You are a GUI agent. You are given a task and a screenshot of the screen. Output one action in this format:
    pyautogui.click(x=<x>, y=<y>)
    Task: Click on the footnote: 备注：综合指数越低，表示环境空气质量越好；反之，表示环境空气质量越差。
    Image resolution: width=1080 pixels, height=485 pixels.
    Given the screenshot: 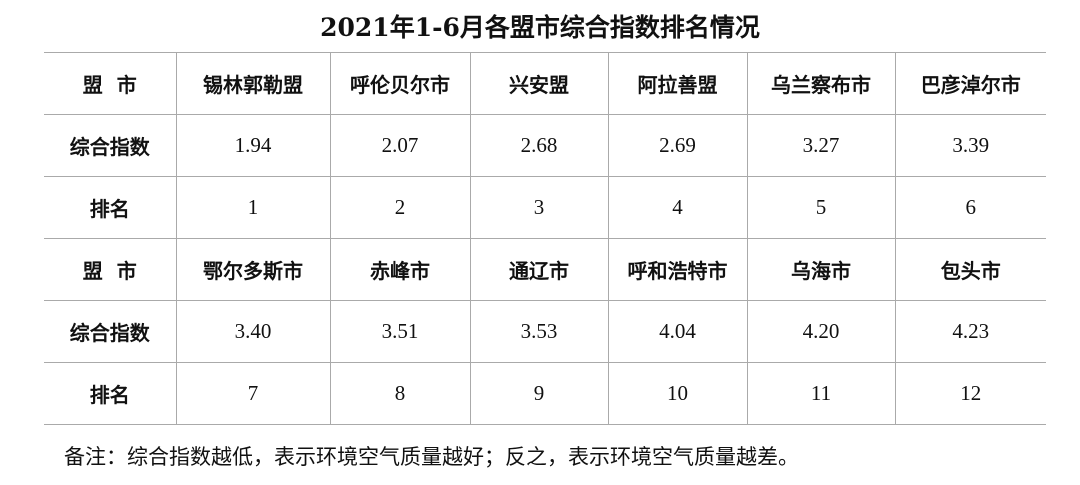 What is the action you would take?
    pyautogui.click(x=431, y=457)
    